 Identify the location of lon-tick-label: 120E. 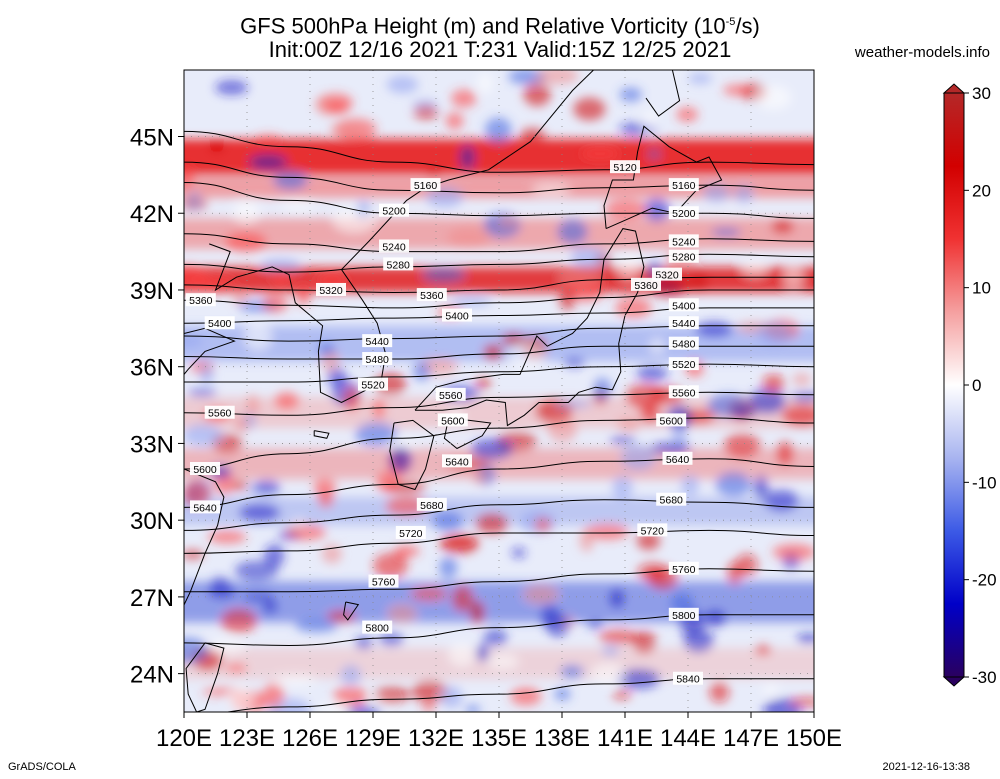
(184, 738).